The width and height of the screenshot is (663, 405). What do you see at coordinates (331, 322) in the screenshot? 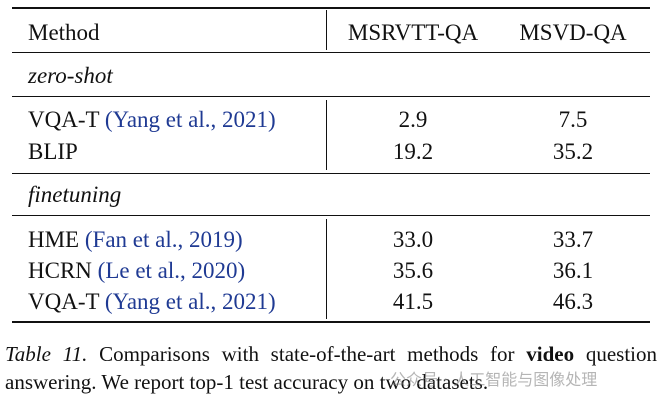
I see `bottom-rule` at bounding box center [331, 322].